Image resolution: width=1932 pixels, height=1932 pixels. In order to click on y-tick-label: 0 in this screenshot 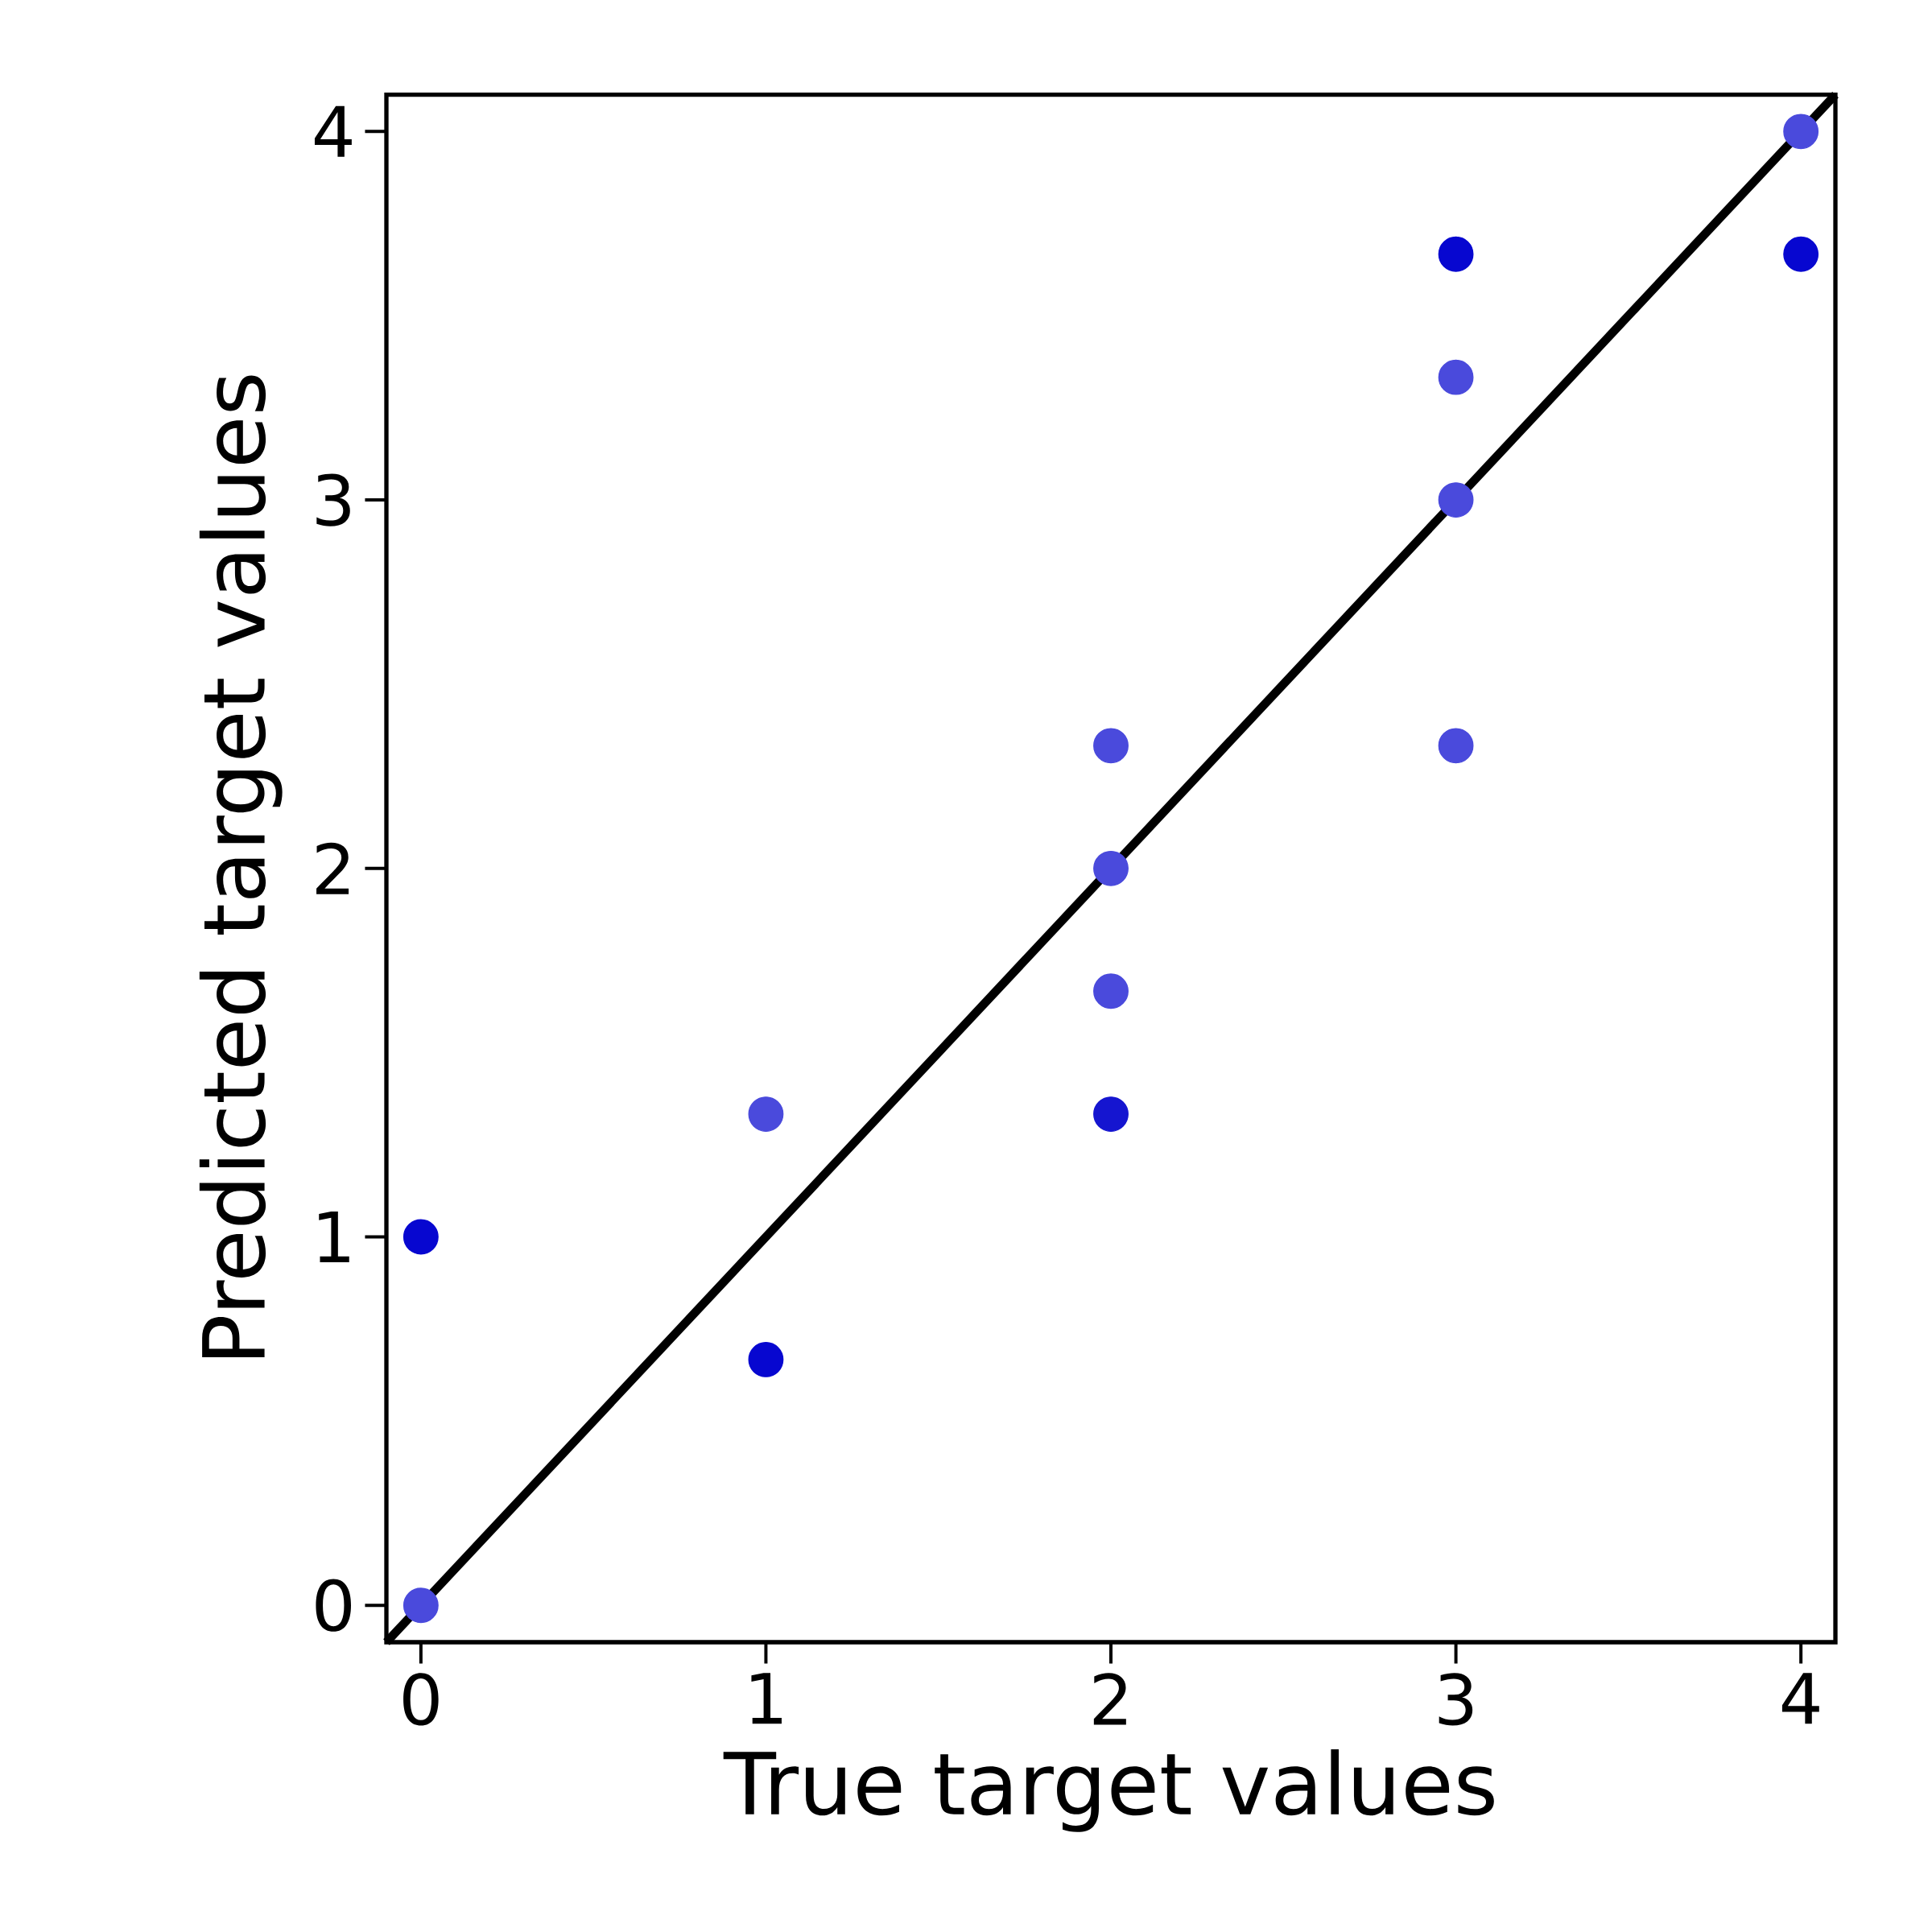, I will do `click(333, 1605)`.